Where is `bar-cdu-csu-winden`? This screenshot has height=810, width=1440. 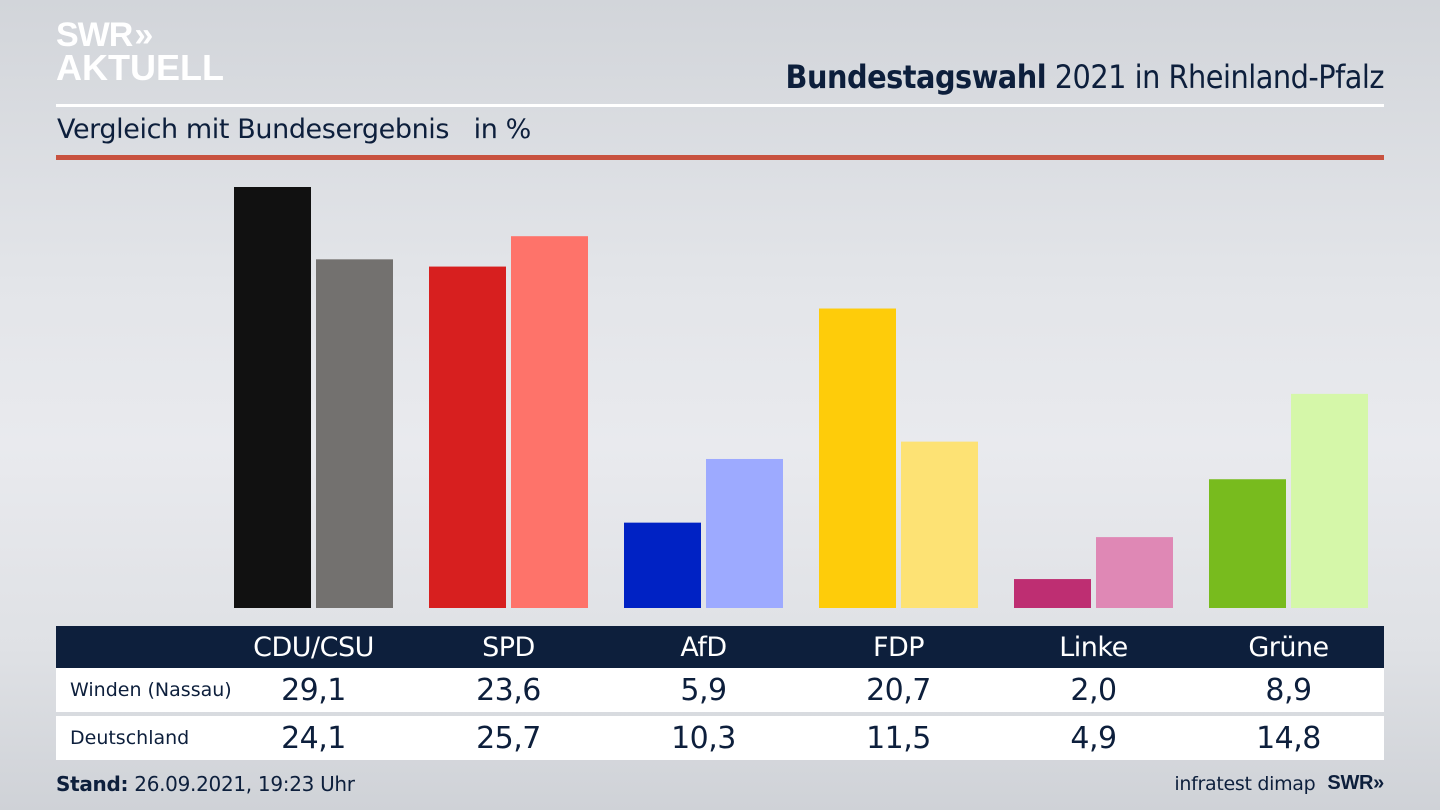
bar-cdu-csu-winden is located at coordinates (272, 397).